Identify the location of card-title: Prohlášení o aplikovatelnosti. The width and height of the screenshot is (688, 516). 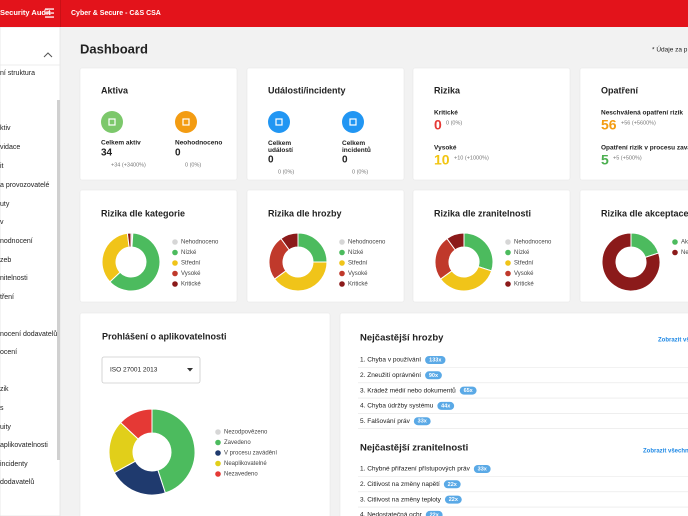
(164, 336).